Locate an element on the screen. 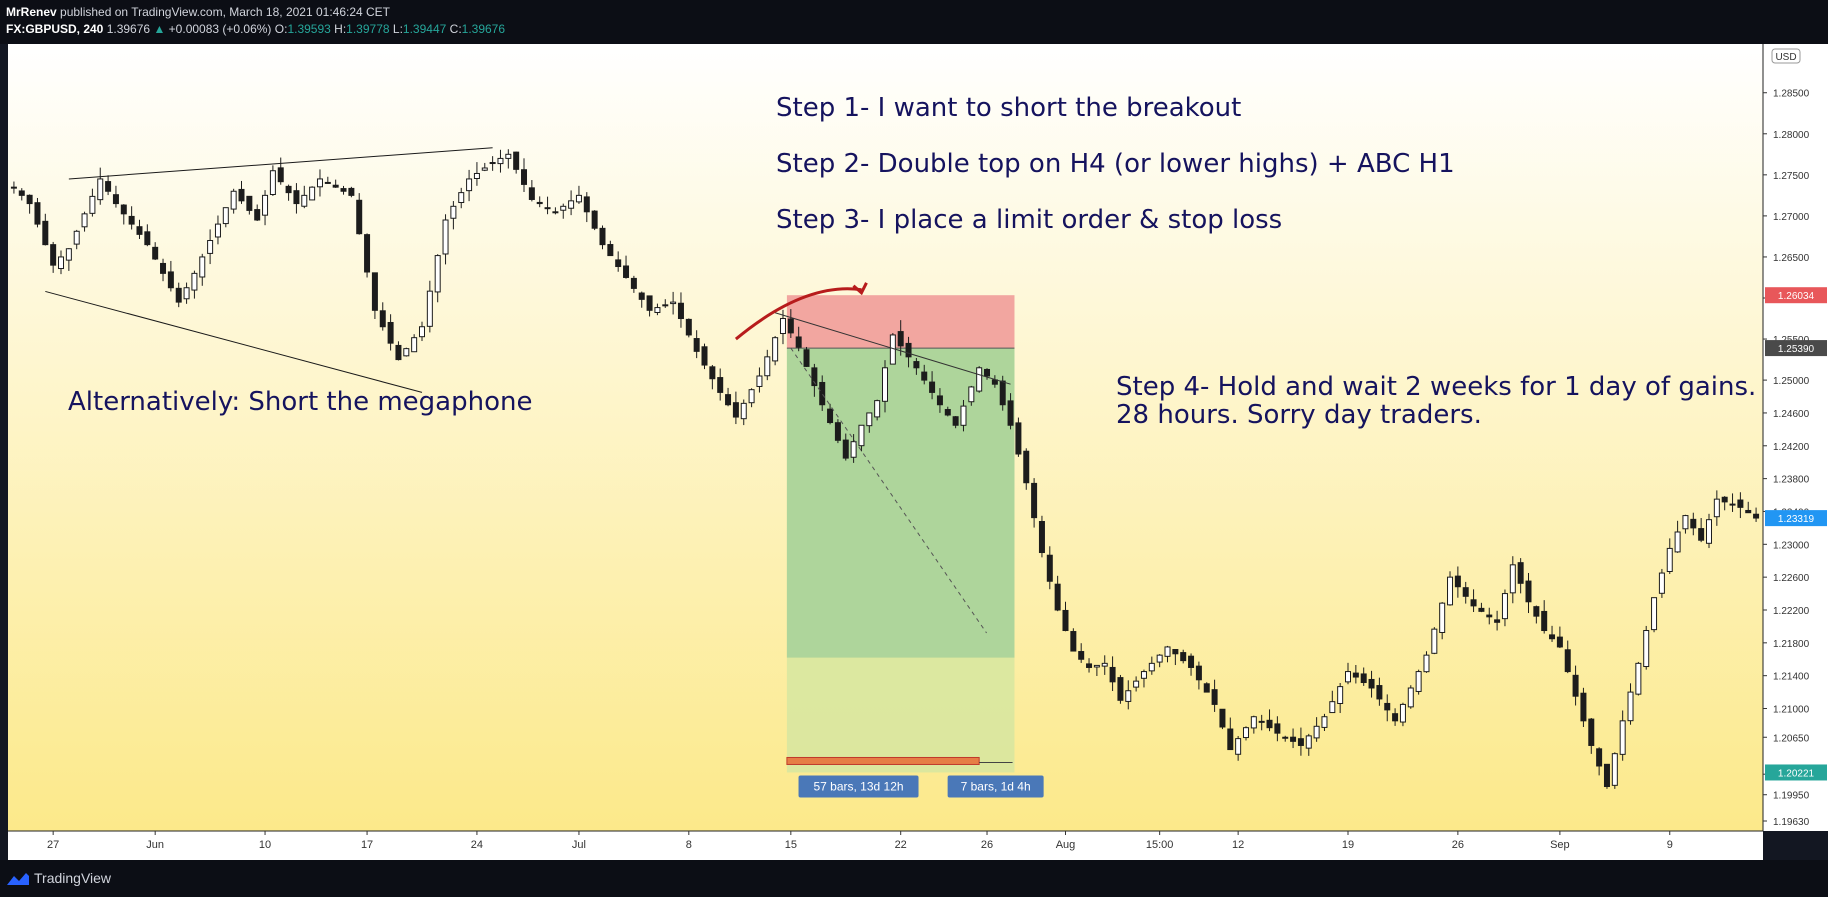 This screenshot has height=897, width=1828. time-tick-label: 15:00 is located at coordinates (1160, 845).